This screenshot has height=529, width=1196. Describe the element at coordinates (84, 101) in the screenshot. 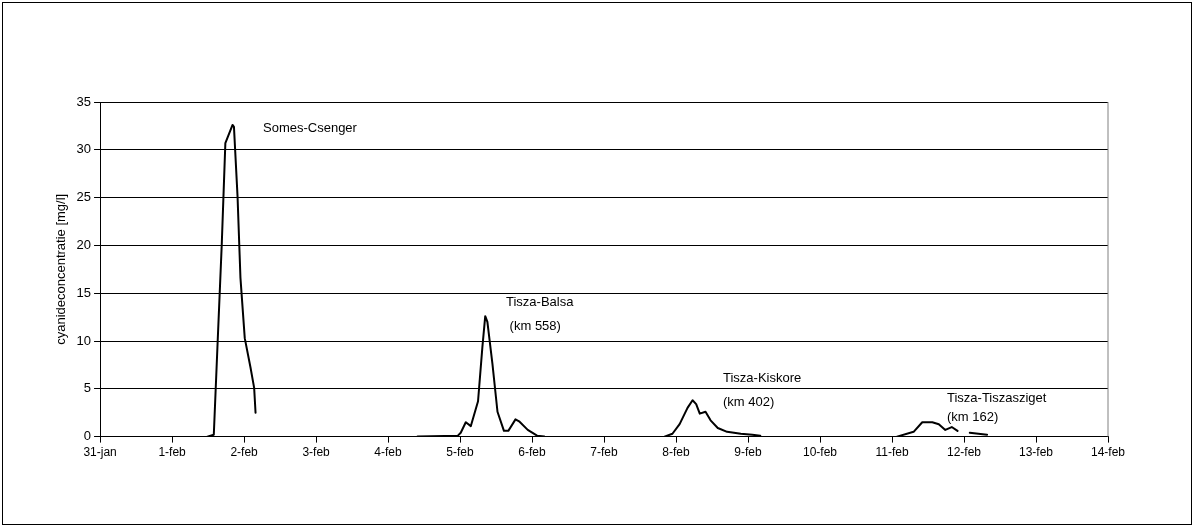

I see `y-tick-label: 35` at that location.